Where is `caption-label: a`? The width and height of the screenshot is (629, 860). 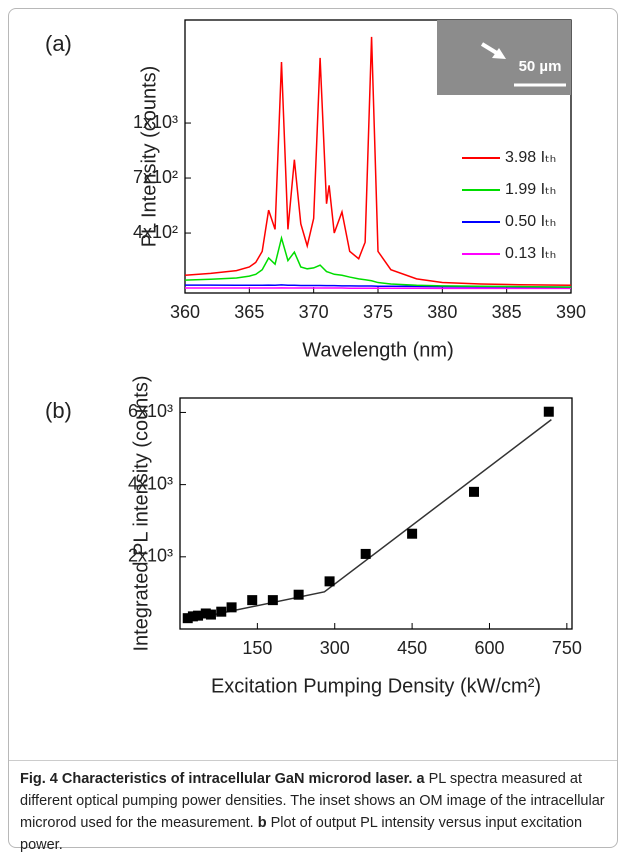 caption-label: a is located at coordinates (420, 779).